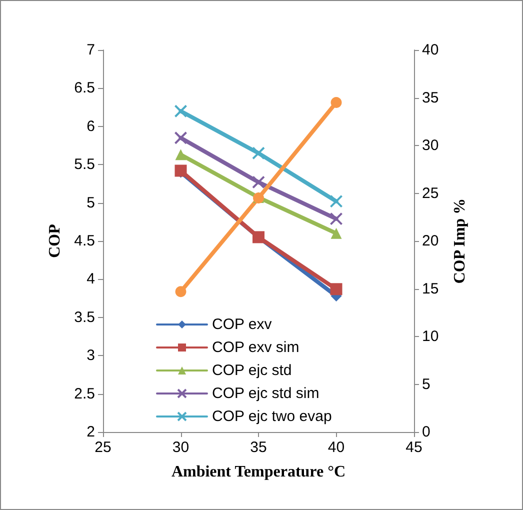  What do you see at coordinates (272, 416) in the screenshot?
I see `legend-label: COP ejc two evap` at bounding box center [272, 416].